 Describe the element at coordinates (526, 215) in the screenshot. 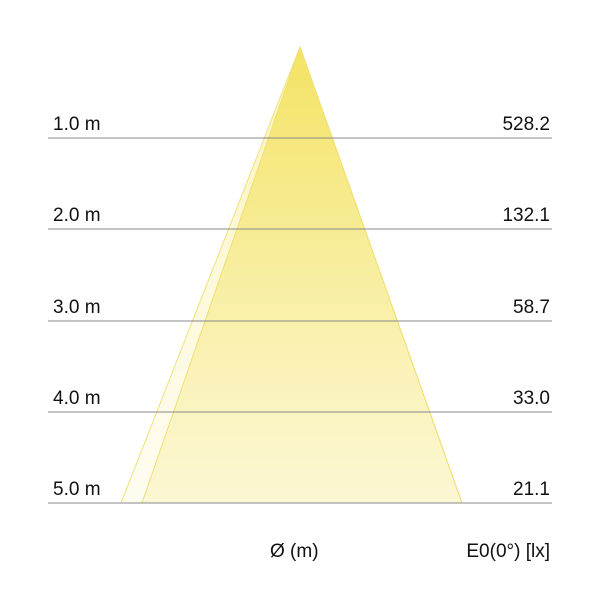

I see `illuminance-value: 132.1` at that location.